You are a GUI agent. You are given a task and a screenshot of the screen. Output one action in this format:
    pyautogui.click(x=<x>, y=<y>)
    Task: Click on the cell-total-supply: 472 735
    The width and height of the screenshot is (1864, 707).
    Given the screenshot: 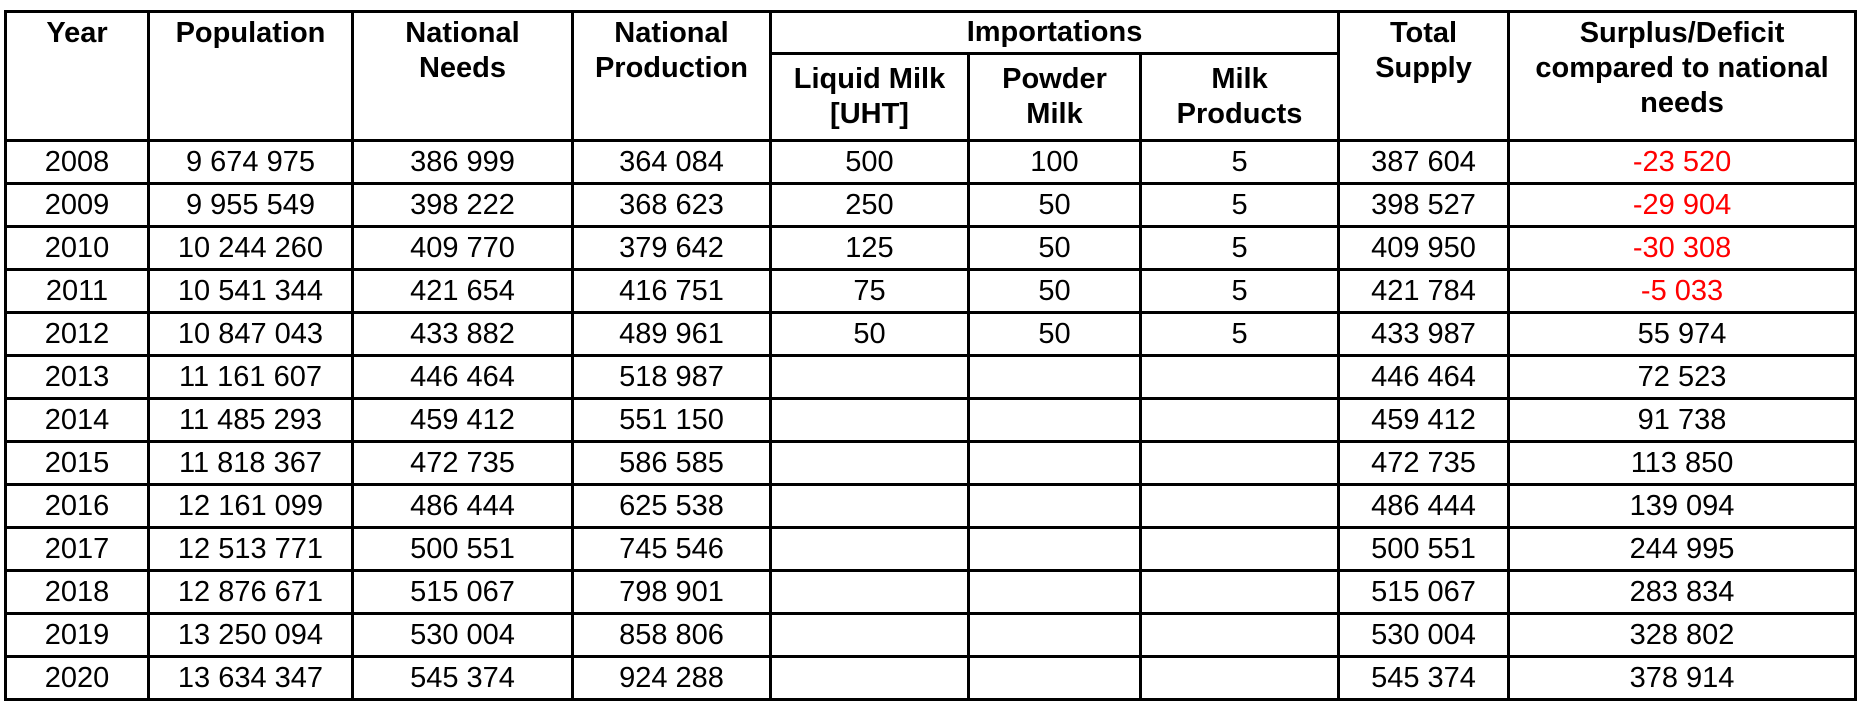 What is the action you would take?
    pyautogui.click(x=1424, y=463)
    